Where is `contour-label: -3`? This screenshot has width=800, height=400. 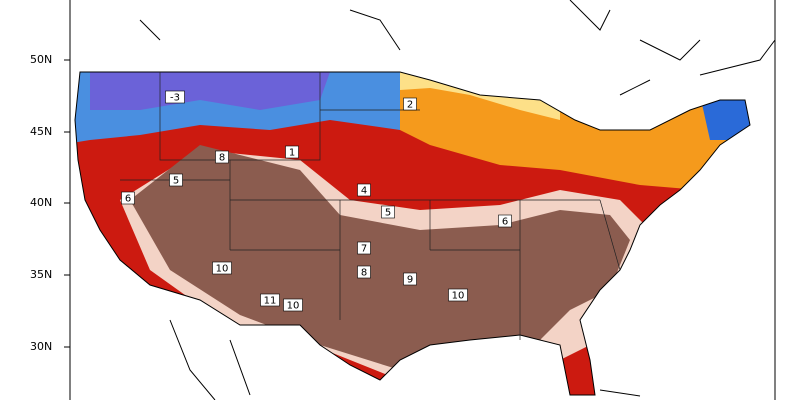 contour-label: -3 is located at coordinates (175, 98).